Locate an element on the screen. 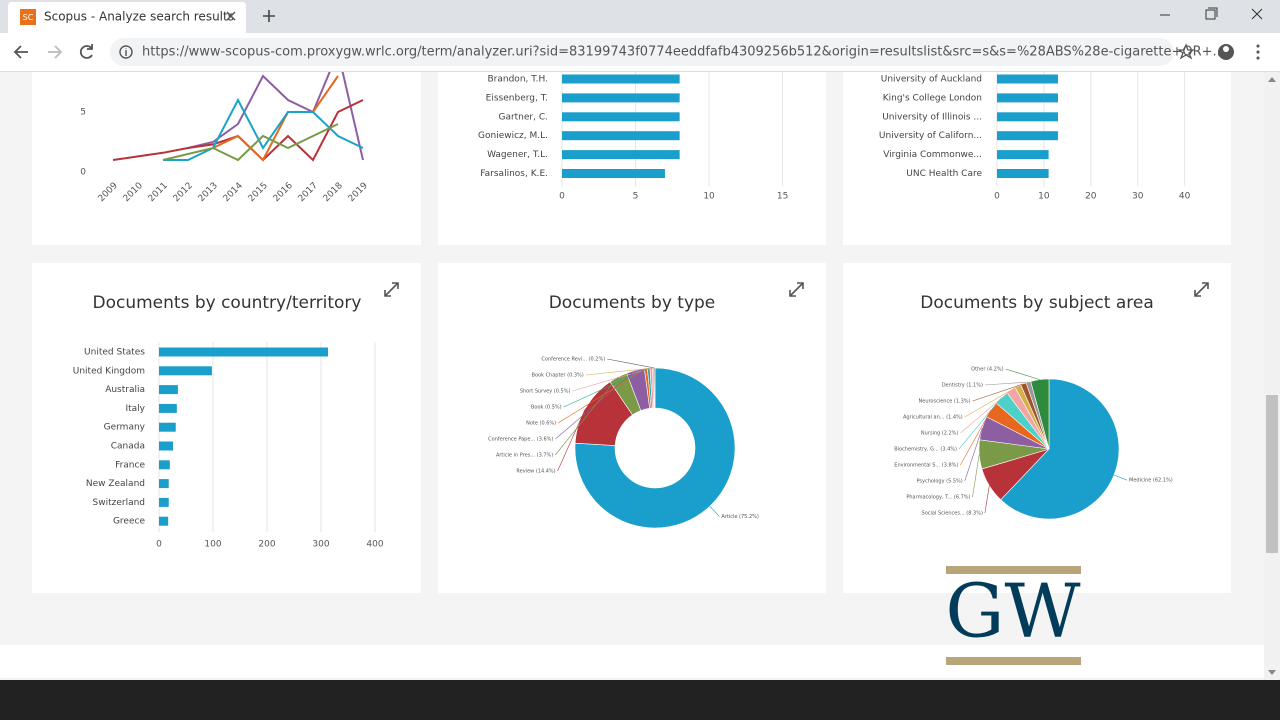 The height and width of the screenshot is (724, 1280). gw-logo: GW is located at coordinates (1013, 615).